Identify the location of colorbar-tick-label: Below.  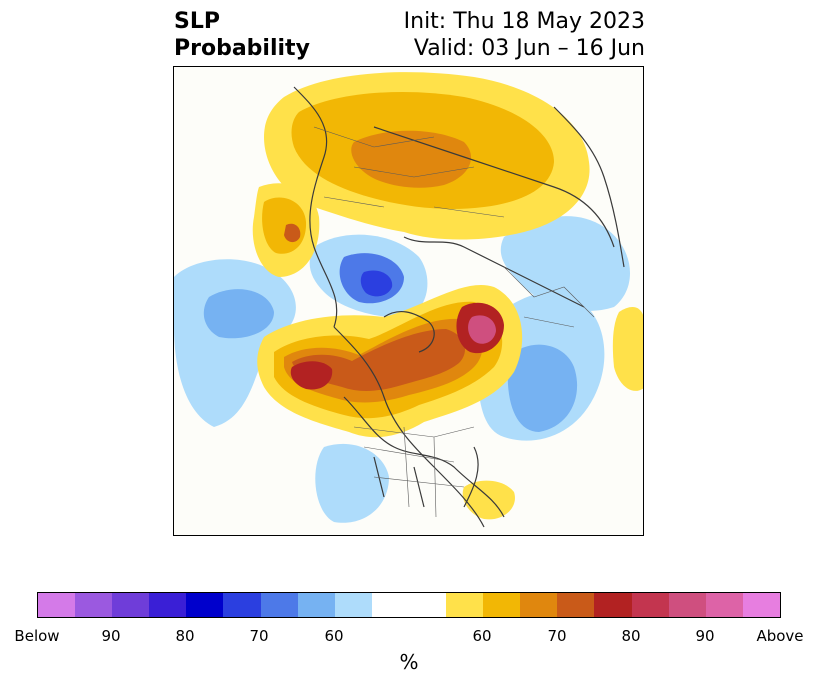
(37, 636).